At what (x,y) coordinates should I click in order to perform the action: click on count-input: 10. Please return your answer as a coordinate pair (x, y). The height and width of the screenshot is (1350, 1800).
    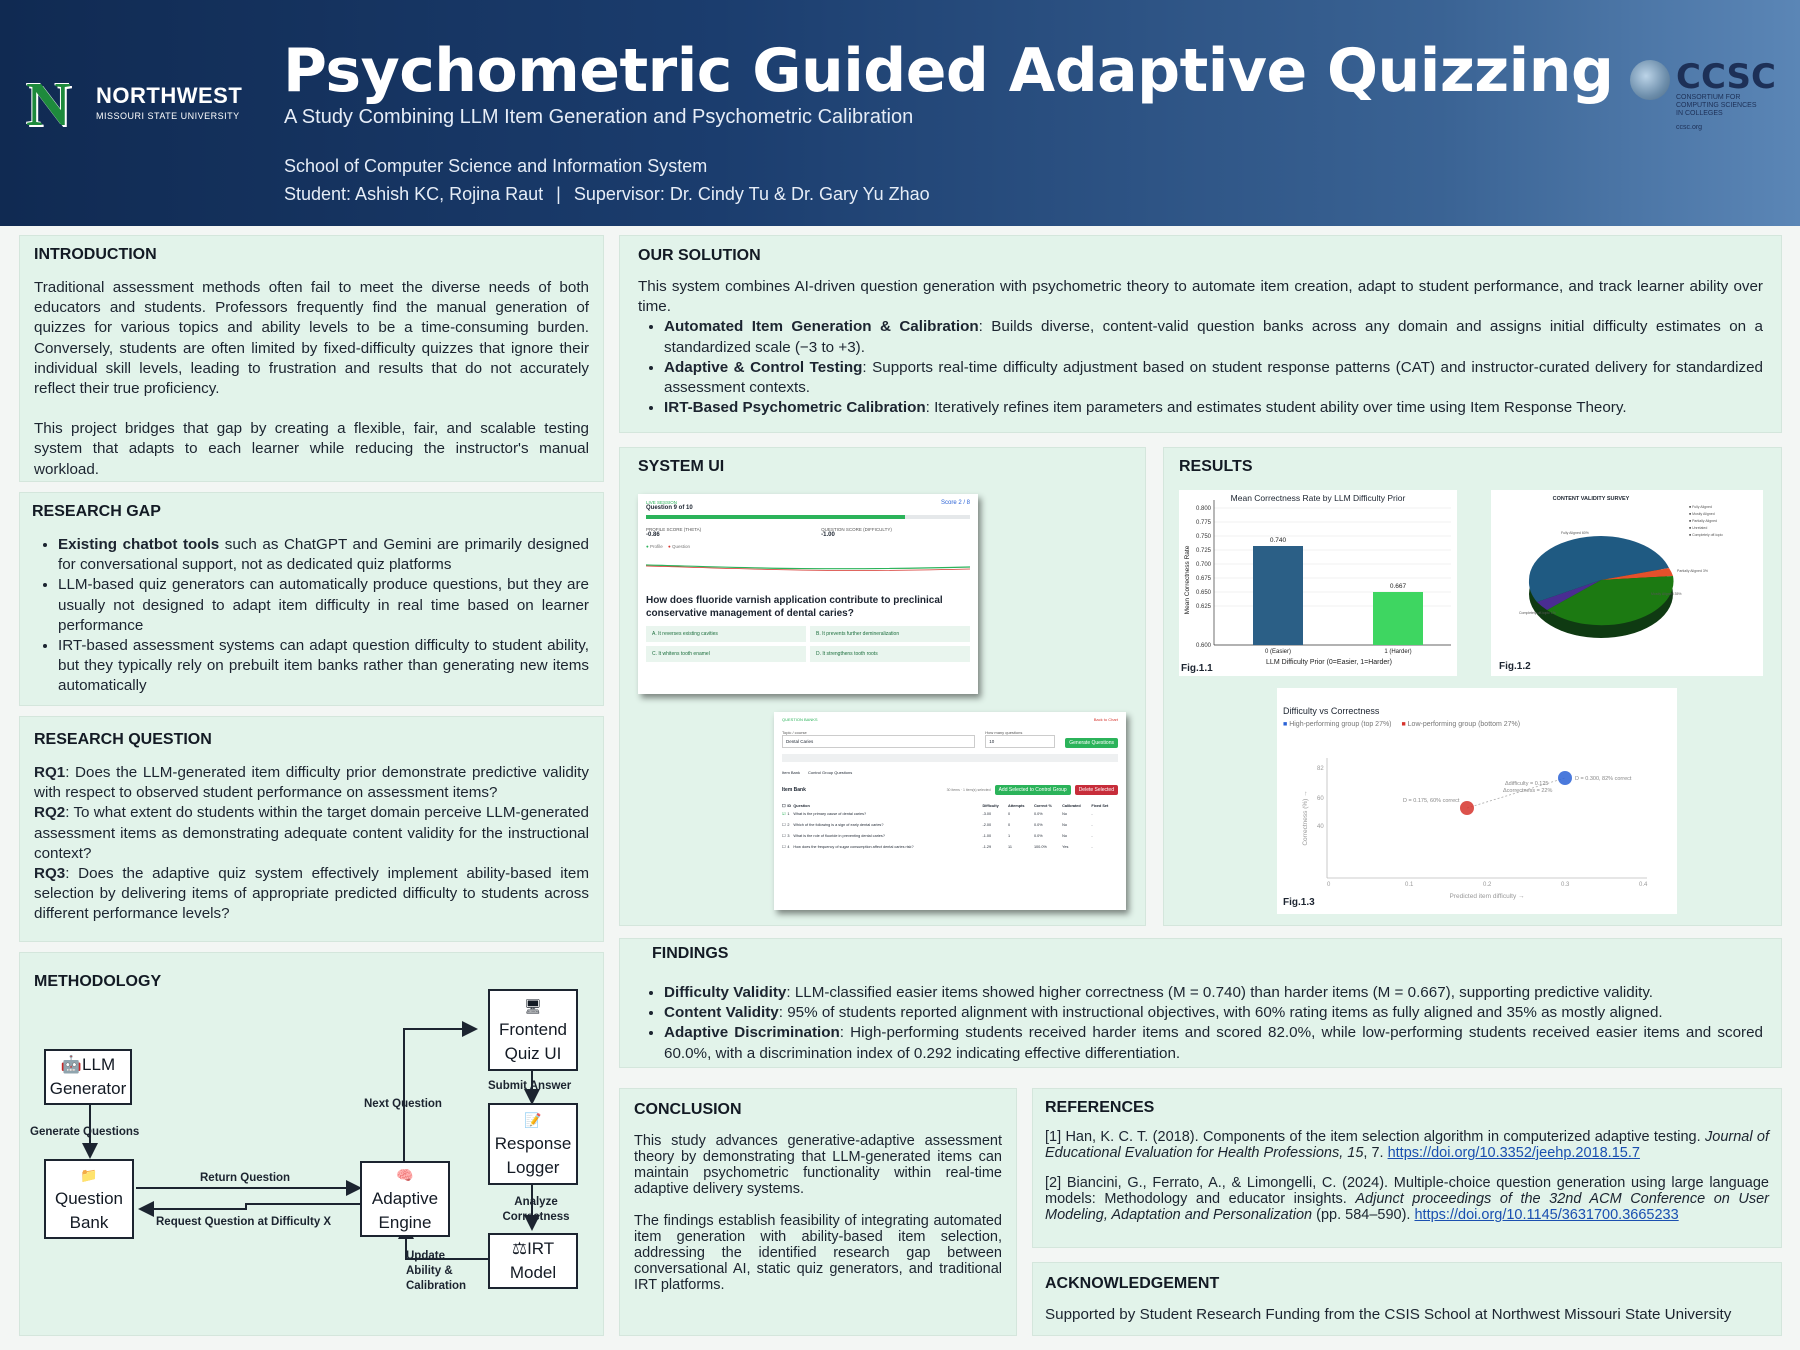
    Looking at the image, I should click on (1020, 741).